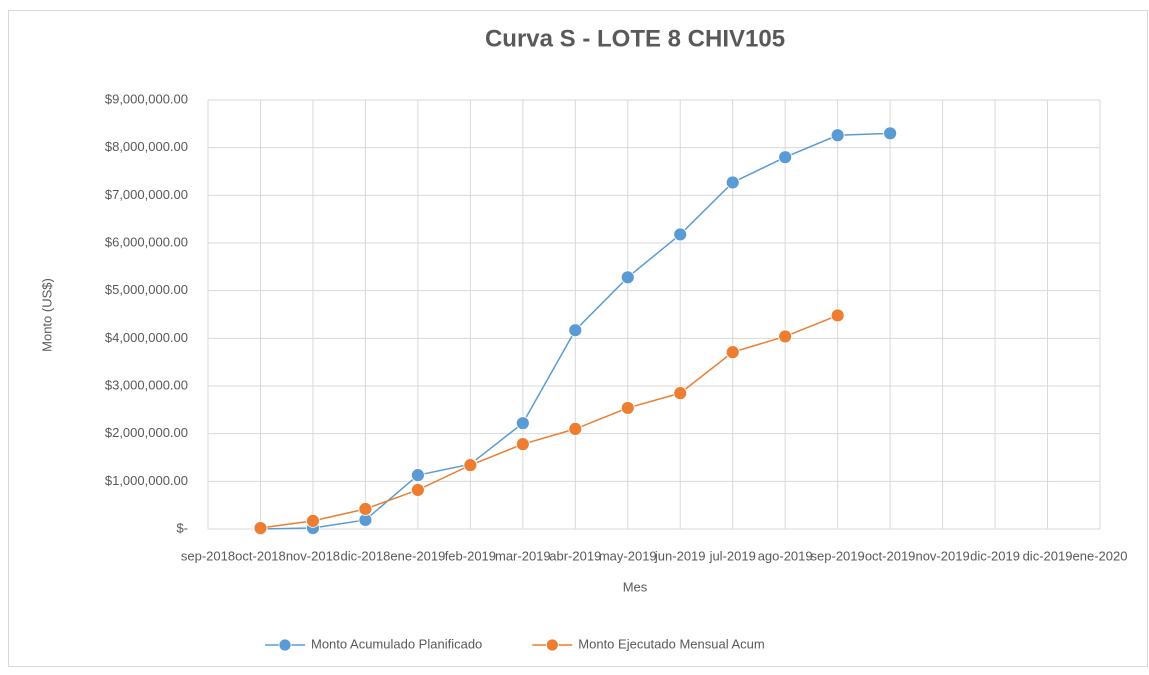 Image resolution: width=1149 pixels, height=675 pixels. I want to click on x-axis-title: Mes, so click(635, 586).